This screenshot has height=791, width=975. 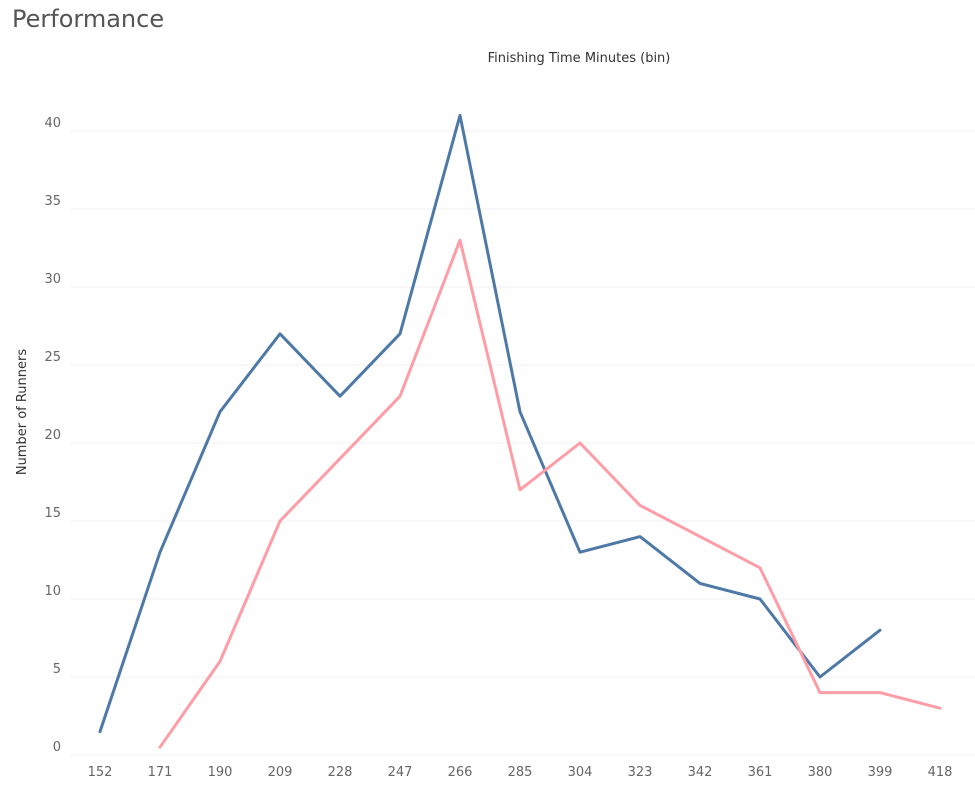 What do you see at coordinates (57, 747) in the screenshot?
I see `y-tick-label: 0` at bounding box center [57, 747].